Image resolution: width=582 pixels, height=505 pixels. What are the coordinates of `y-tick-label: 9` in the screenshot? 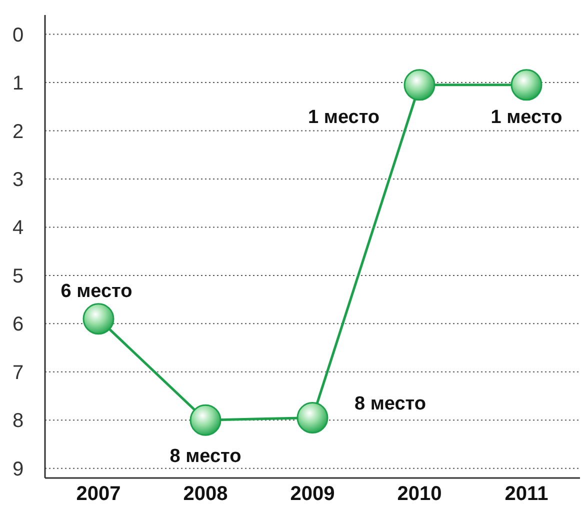 It's located at (18, 469).